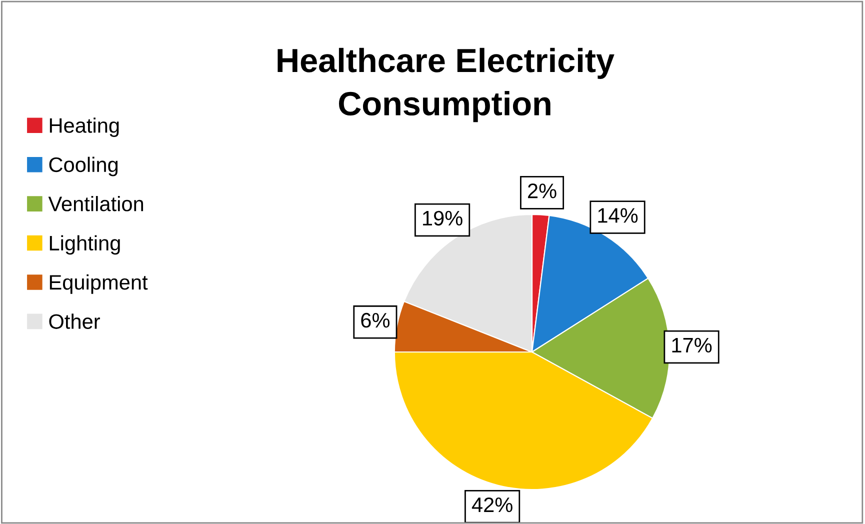  I want to click on data-label: 6%, so click(375, 320).